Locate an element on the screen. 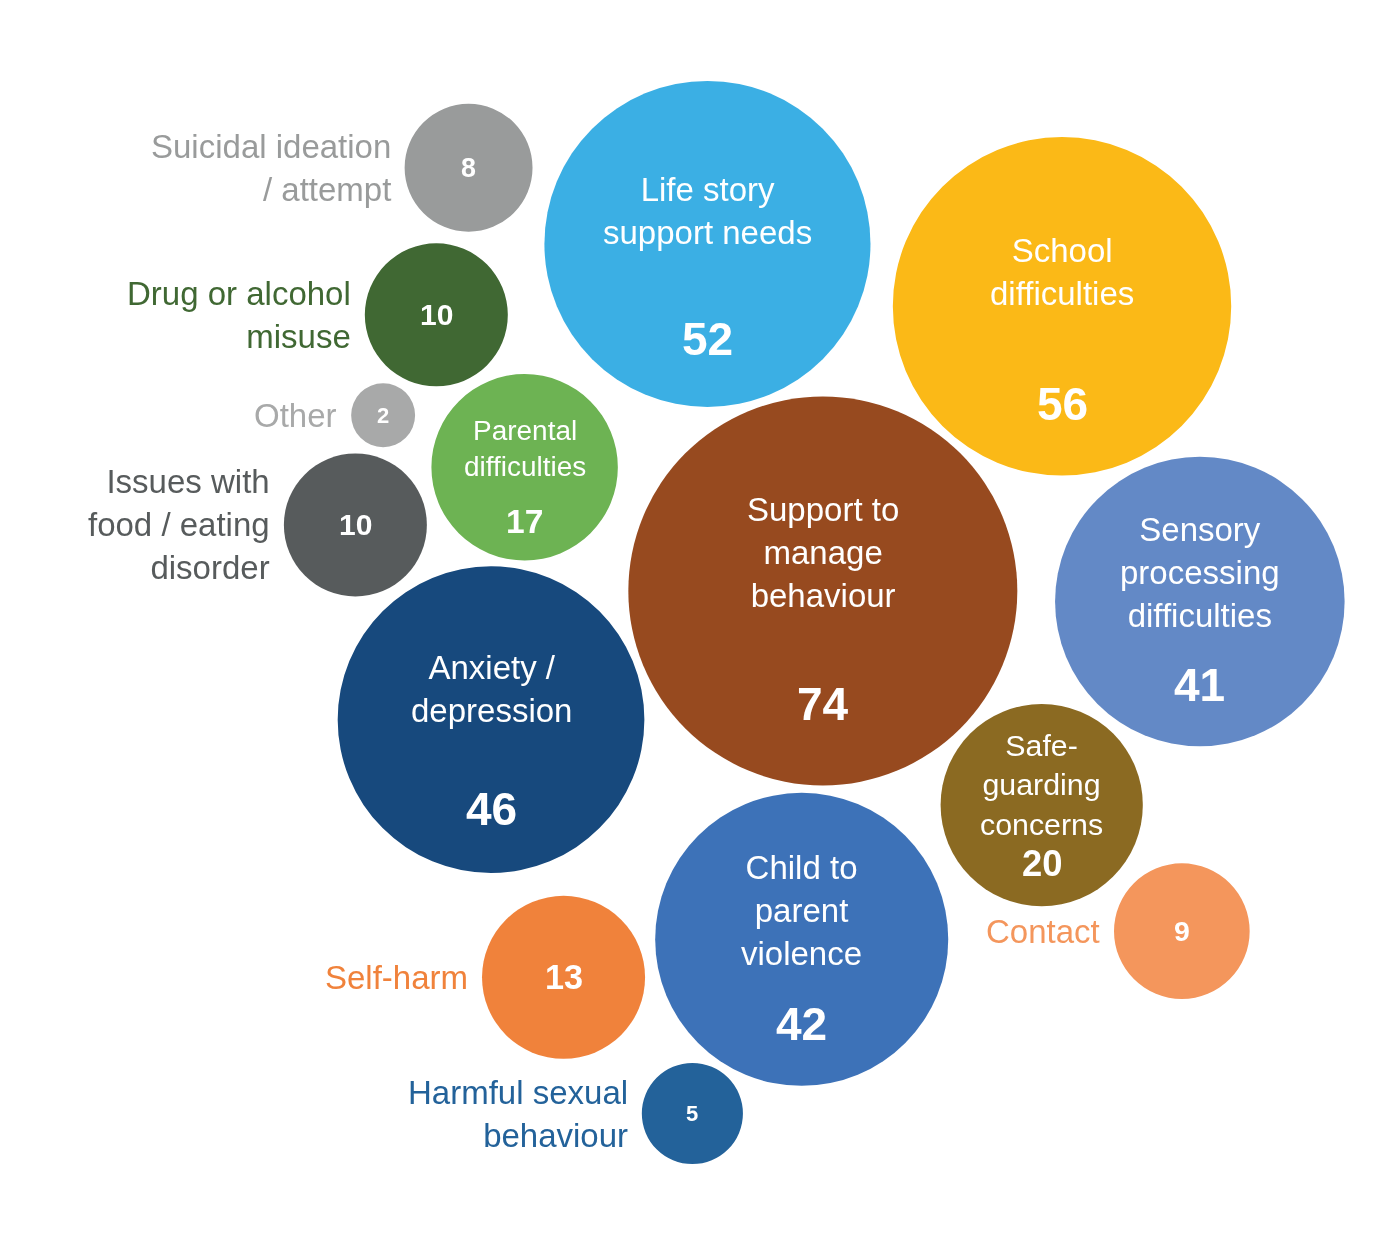 Image resolution: width=1400 pixels, height=1245 pixels. category-label: Sensory processing difficulties is located at coordinates (1200, 572).